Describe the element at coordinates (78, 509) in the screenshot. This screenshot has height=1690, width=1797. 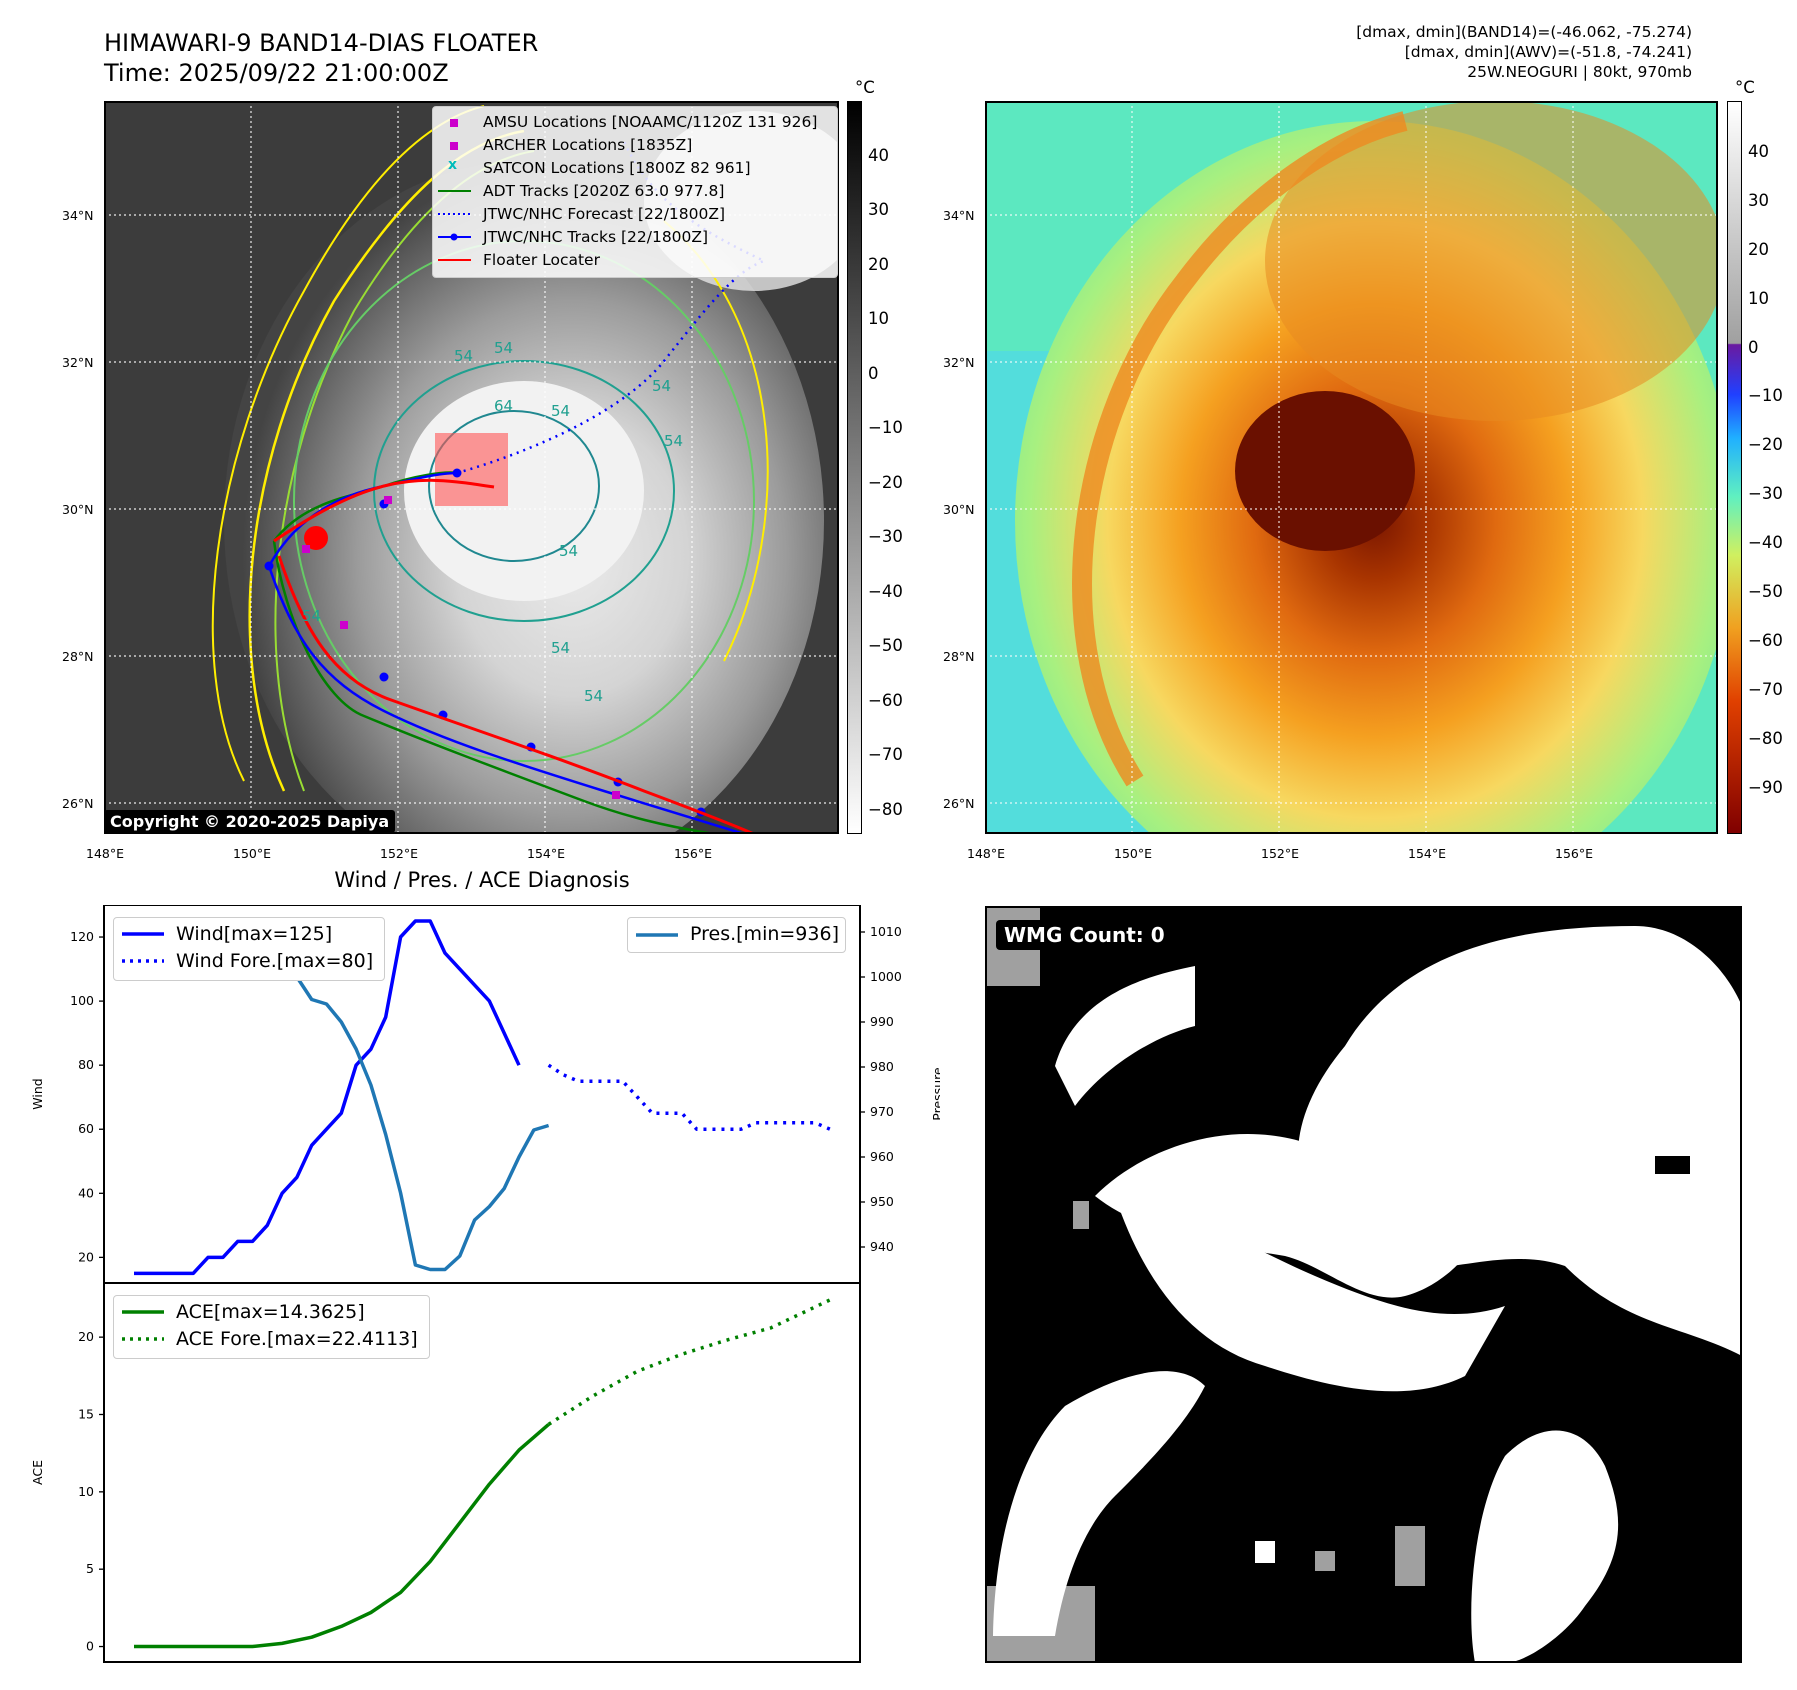
I see `lat-tick: 30°N` at that location.